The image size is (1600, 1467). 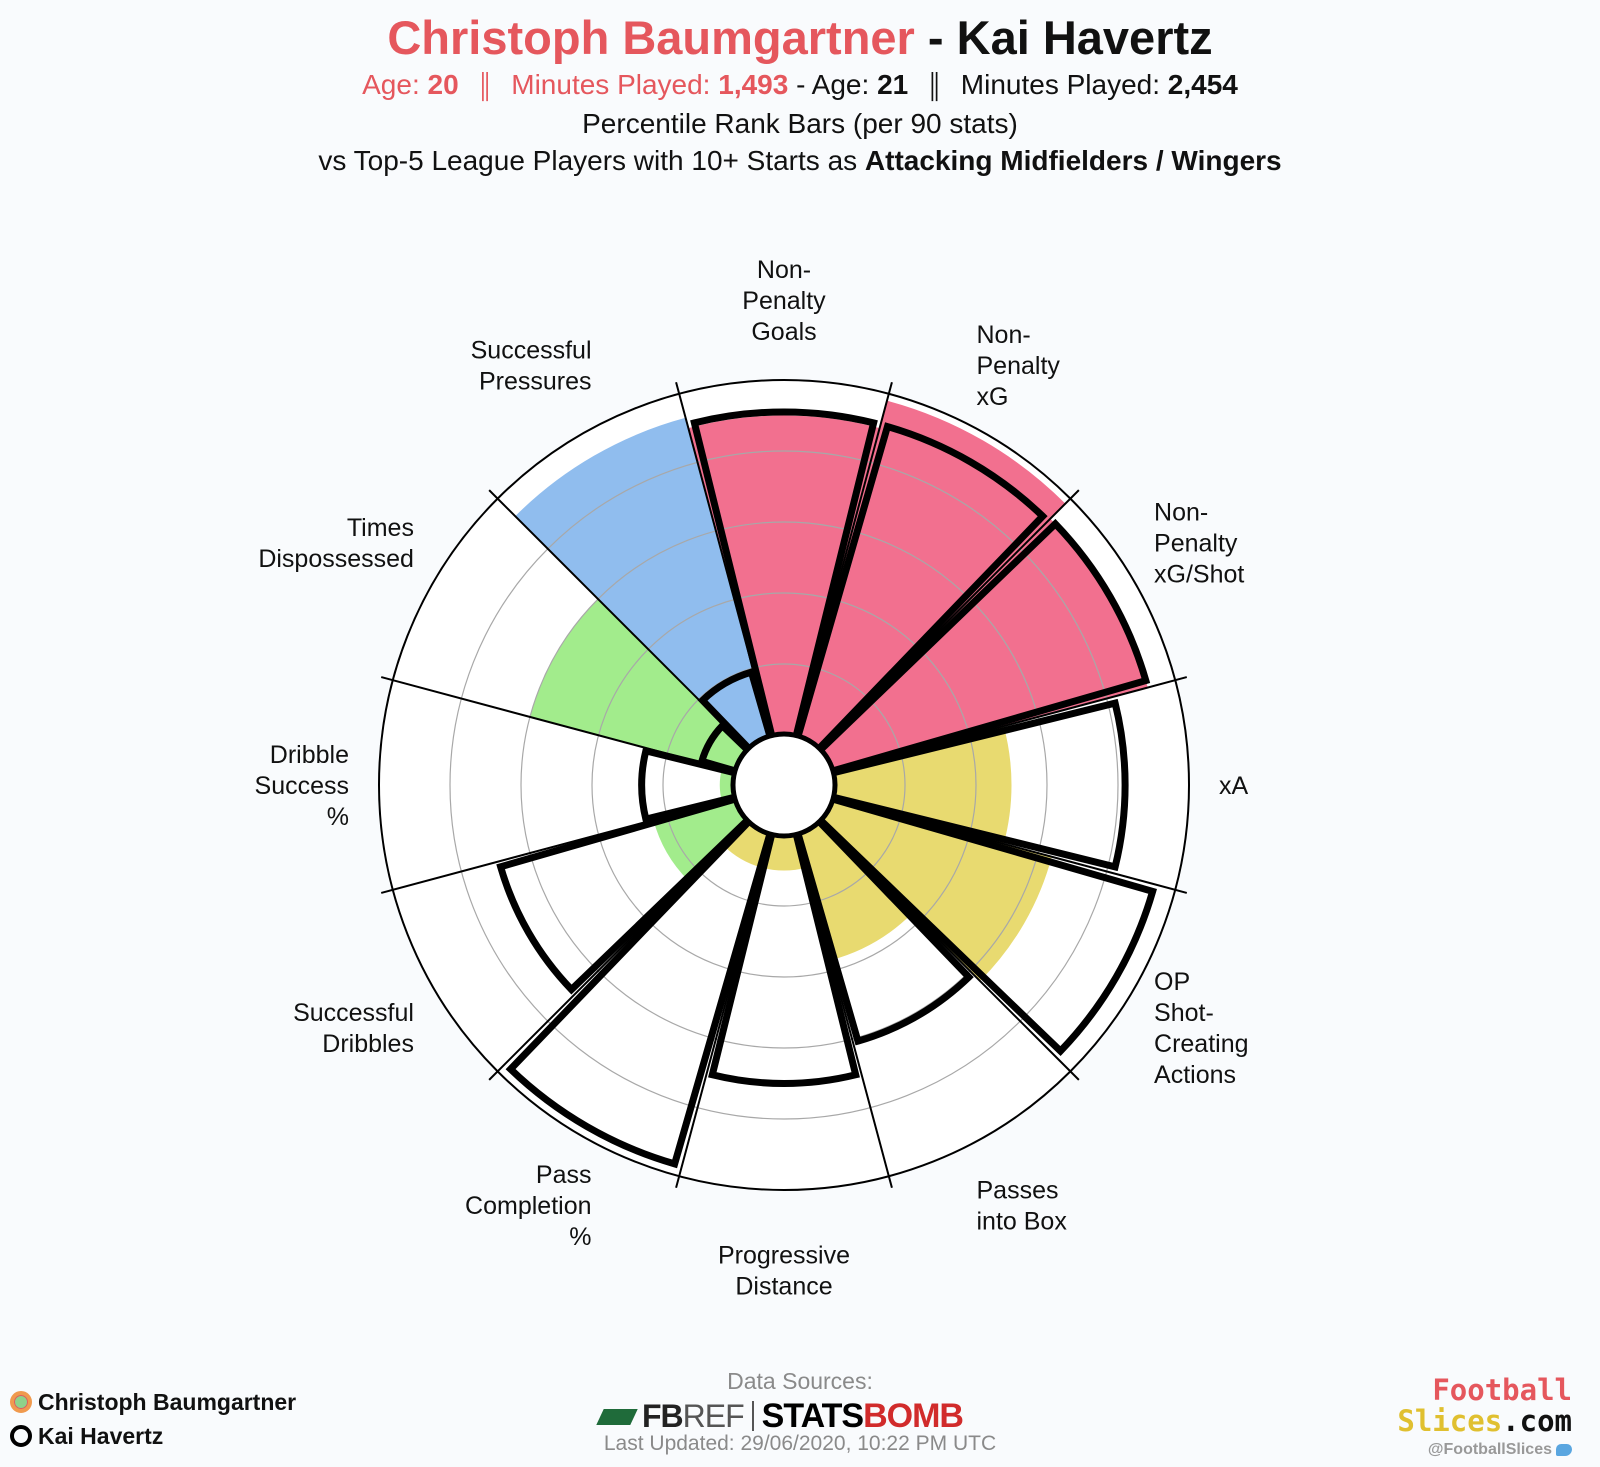 I want to click on legend: Christoph Baumgartner Kai Havertz, so click(x=153, y=1419).